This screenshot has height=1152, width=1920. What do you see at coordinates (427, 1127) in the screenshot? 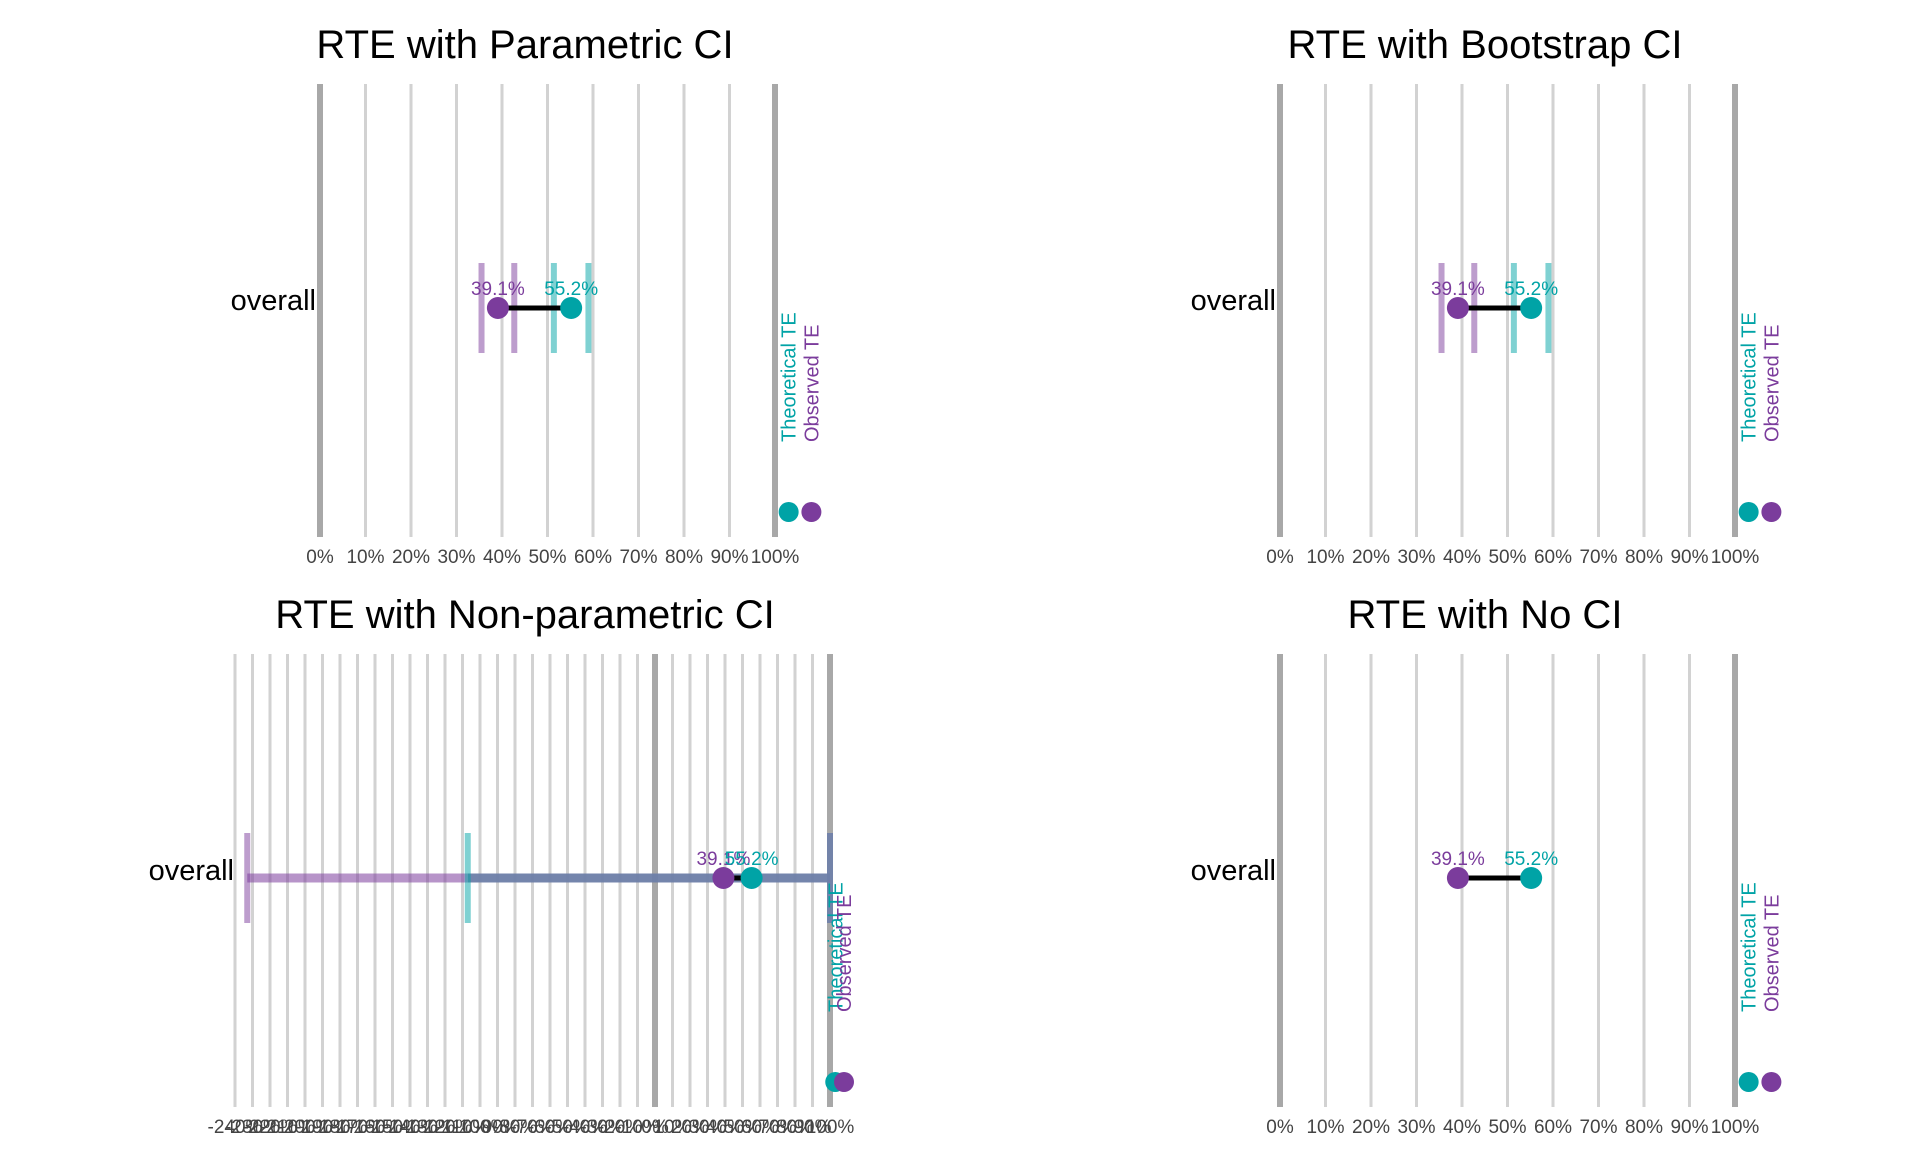
I see `x-tick-label: -130%` at bounding box center [427, 1127].